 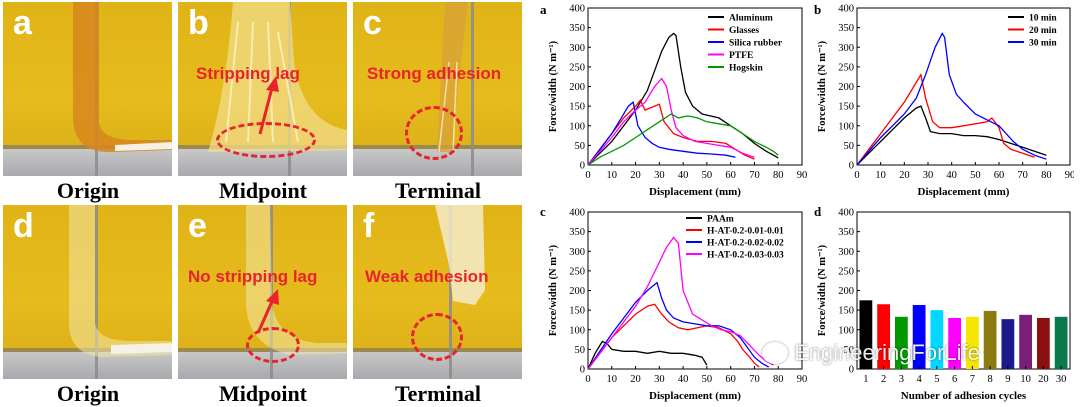 I want to click on photo-panel-b: Stripping lag b, so click(x=262, y=89).